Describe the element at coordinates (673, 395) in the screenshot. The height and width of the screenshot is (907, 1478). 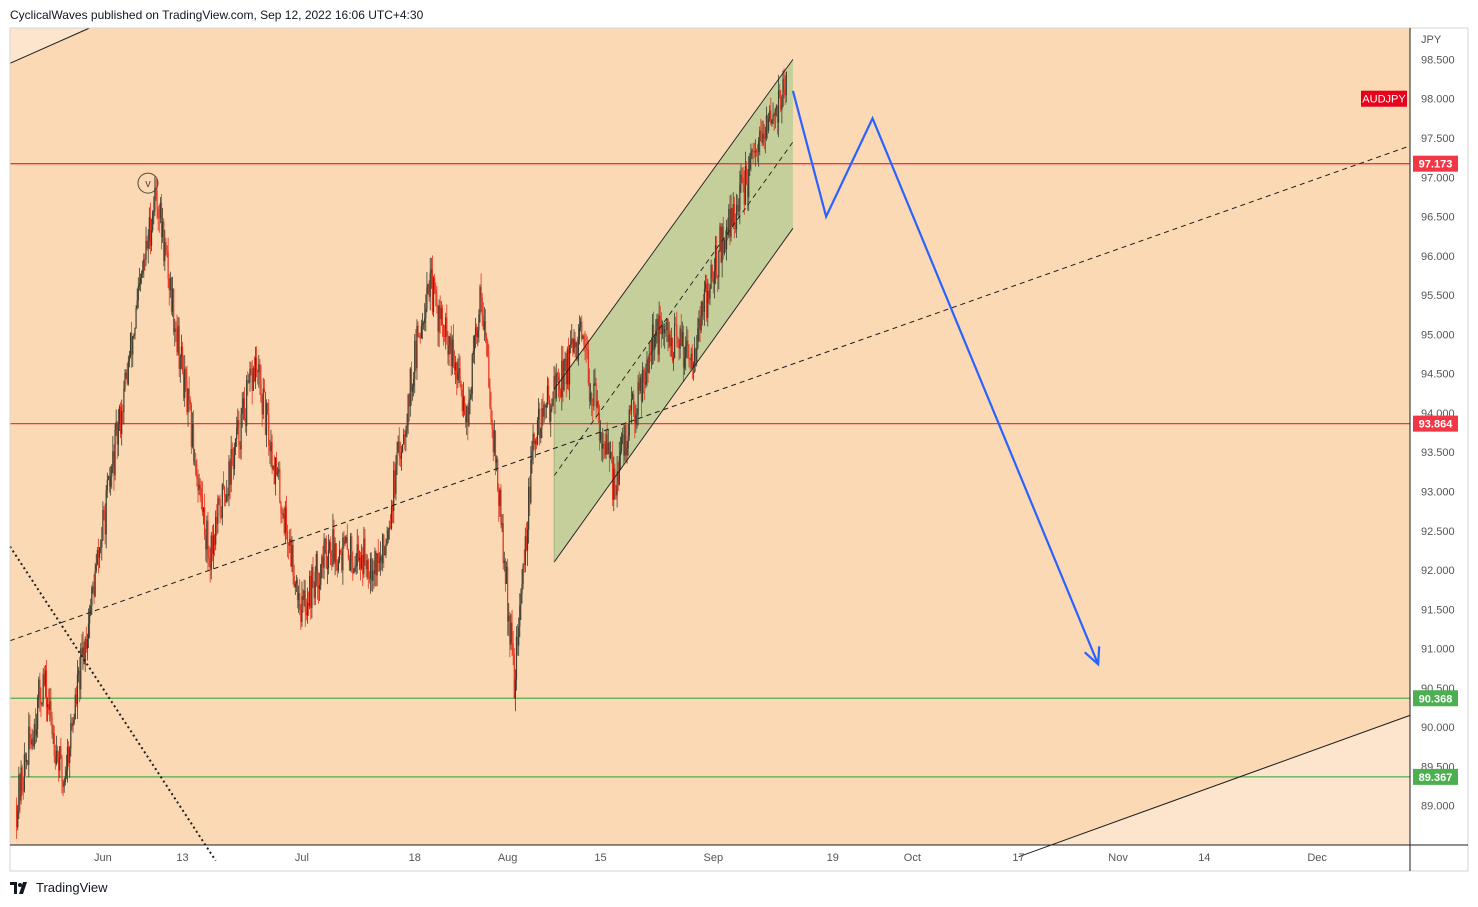
I see `channel-lower-line` at that location.